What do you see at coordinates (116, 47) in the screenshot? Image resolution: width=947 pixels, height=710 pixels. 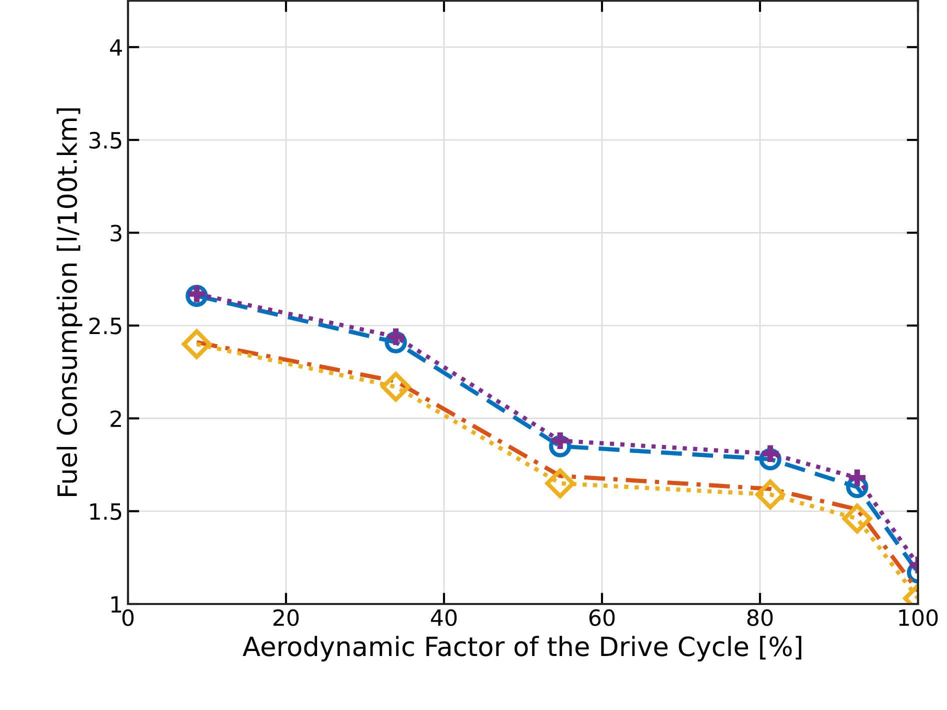 I see `y-tick-label: 4` at bounding box center [116, 47].